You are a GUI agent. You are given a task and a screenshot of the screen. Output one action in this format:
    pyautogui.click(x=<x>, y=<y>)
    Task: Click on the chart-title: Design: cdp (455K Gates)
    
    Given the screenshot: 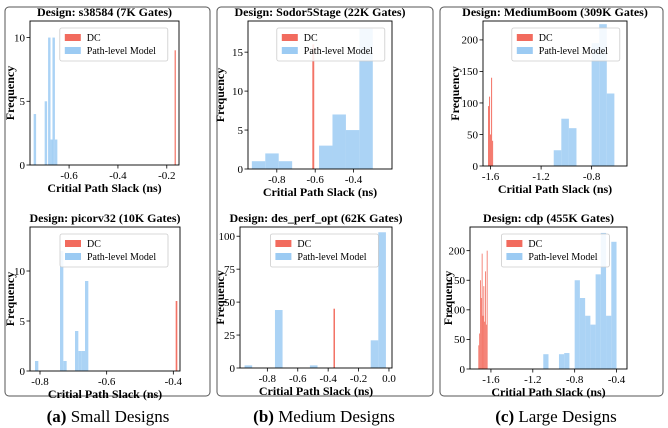 What is the action you would take?
    pyautogui.click(x=548, y=218)
    